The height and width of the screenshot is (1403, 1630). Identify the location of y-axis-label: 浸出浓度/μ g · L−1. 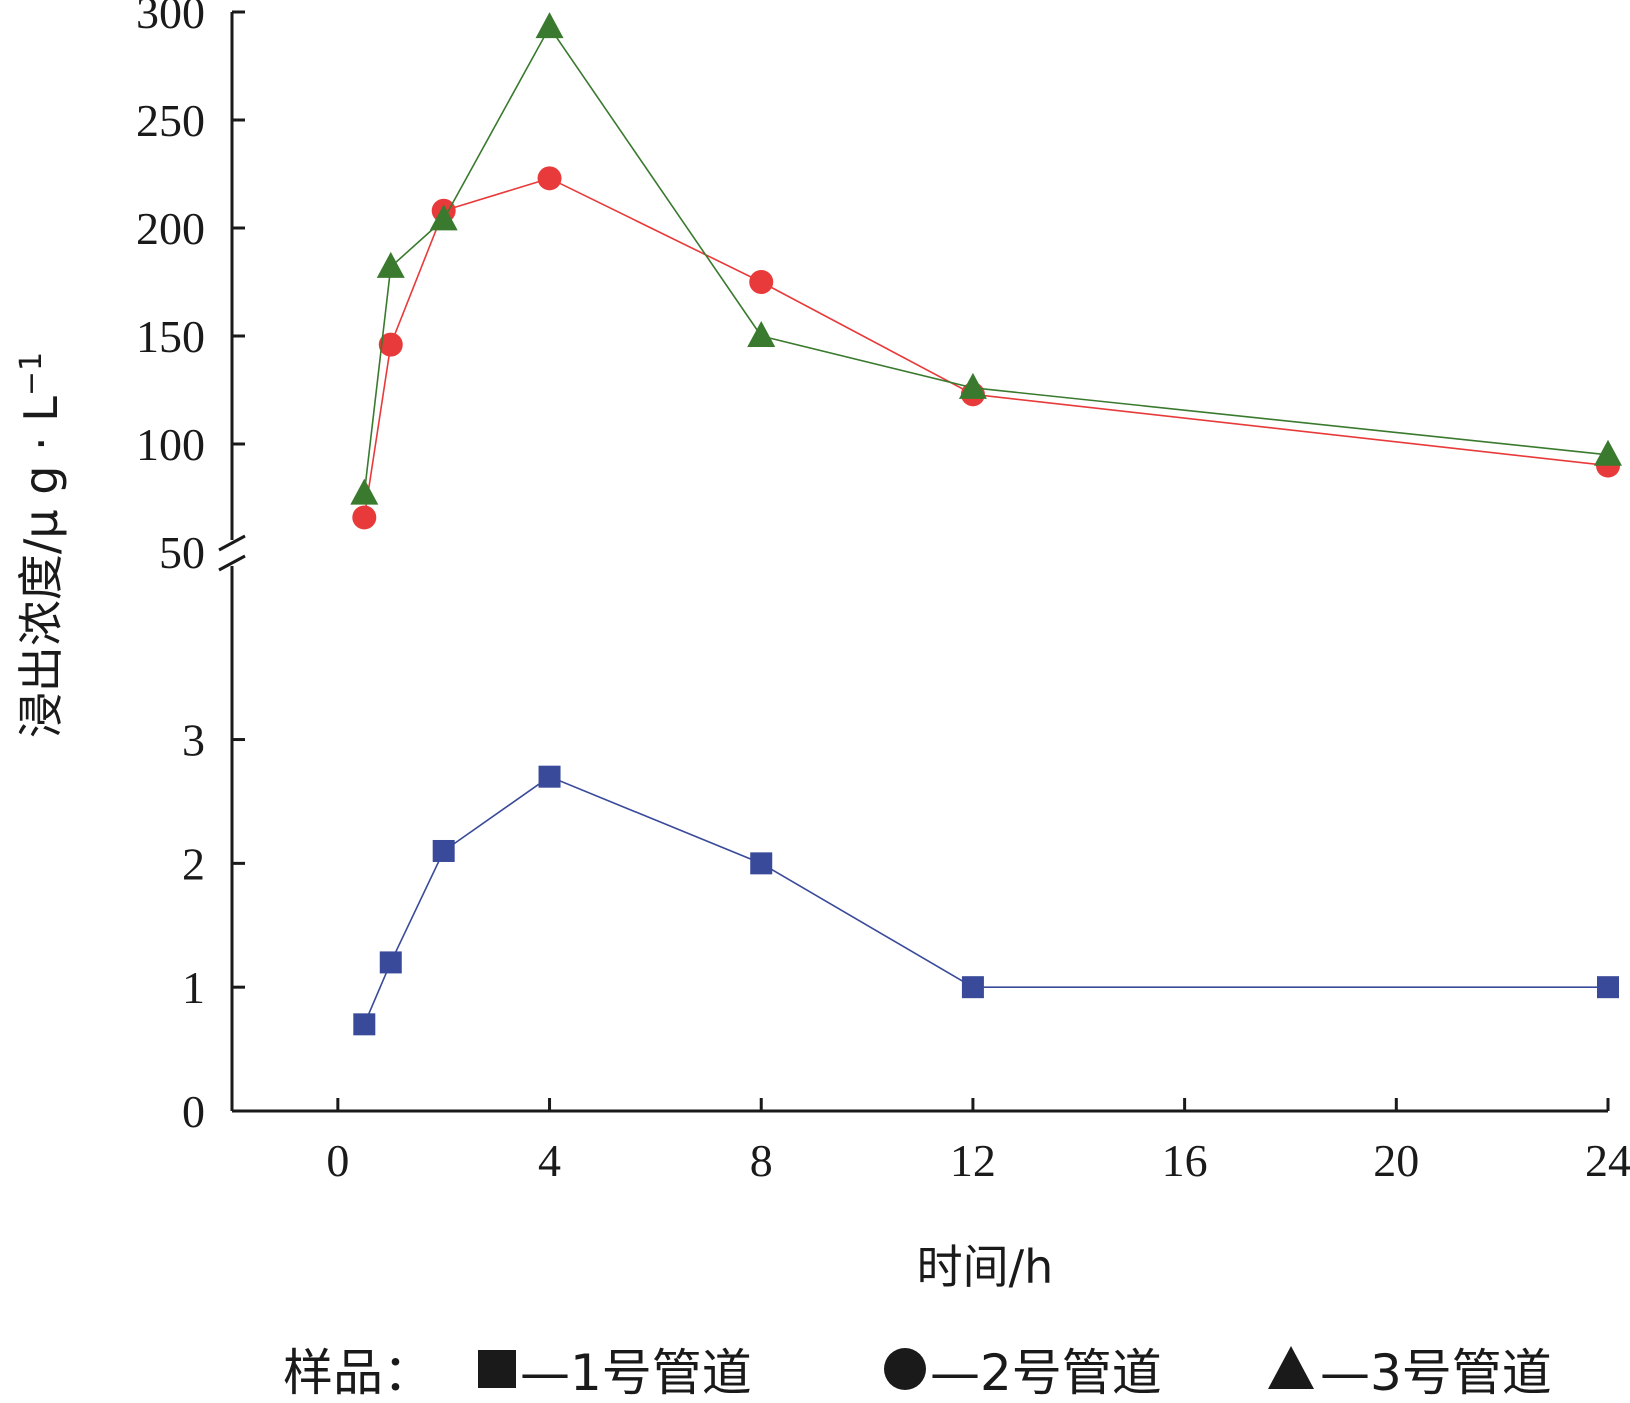
(41, 545).